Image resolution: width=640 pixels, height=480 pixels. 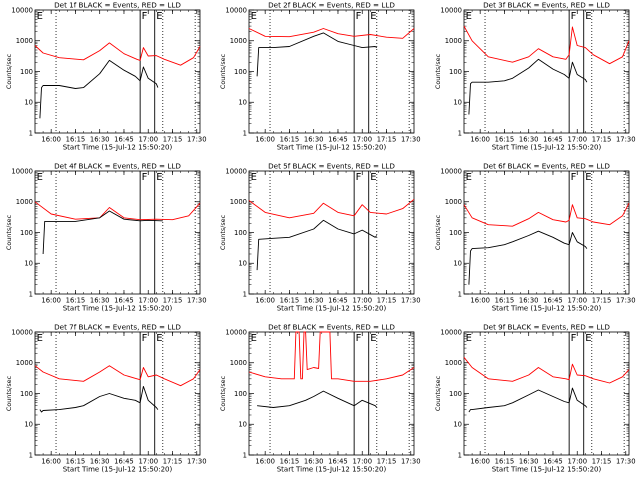 I want to click on panel-title: Det 9f BLACK = Events, RED = LLD, so click(x=546, y=327).